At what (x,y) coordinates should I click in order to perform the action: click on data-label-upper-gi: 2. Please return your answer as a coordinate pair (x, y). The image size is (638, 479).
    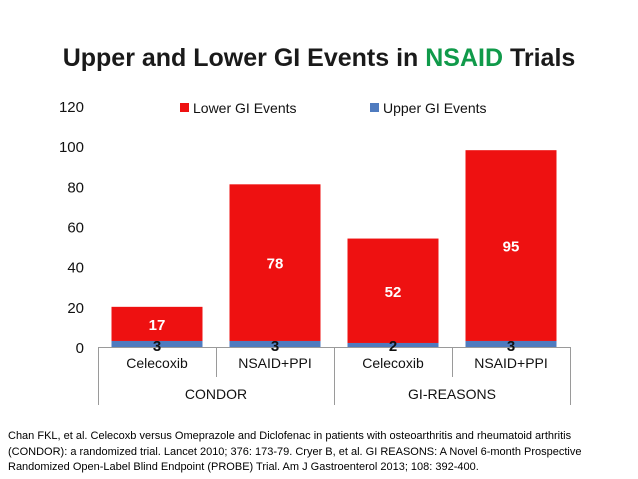
    Looking at the image, I should click on (393, 346).